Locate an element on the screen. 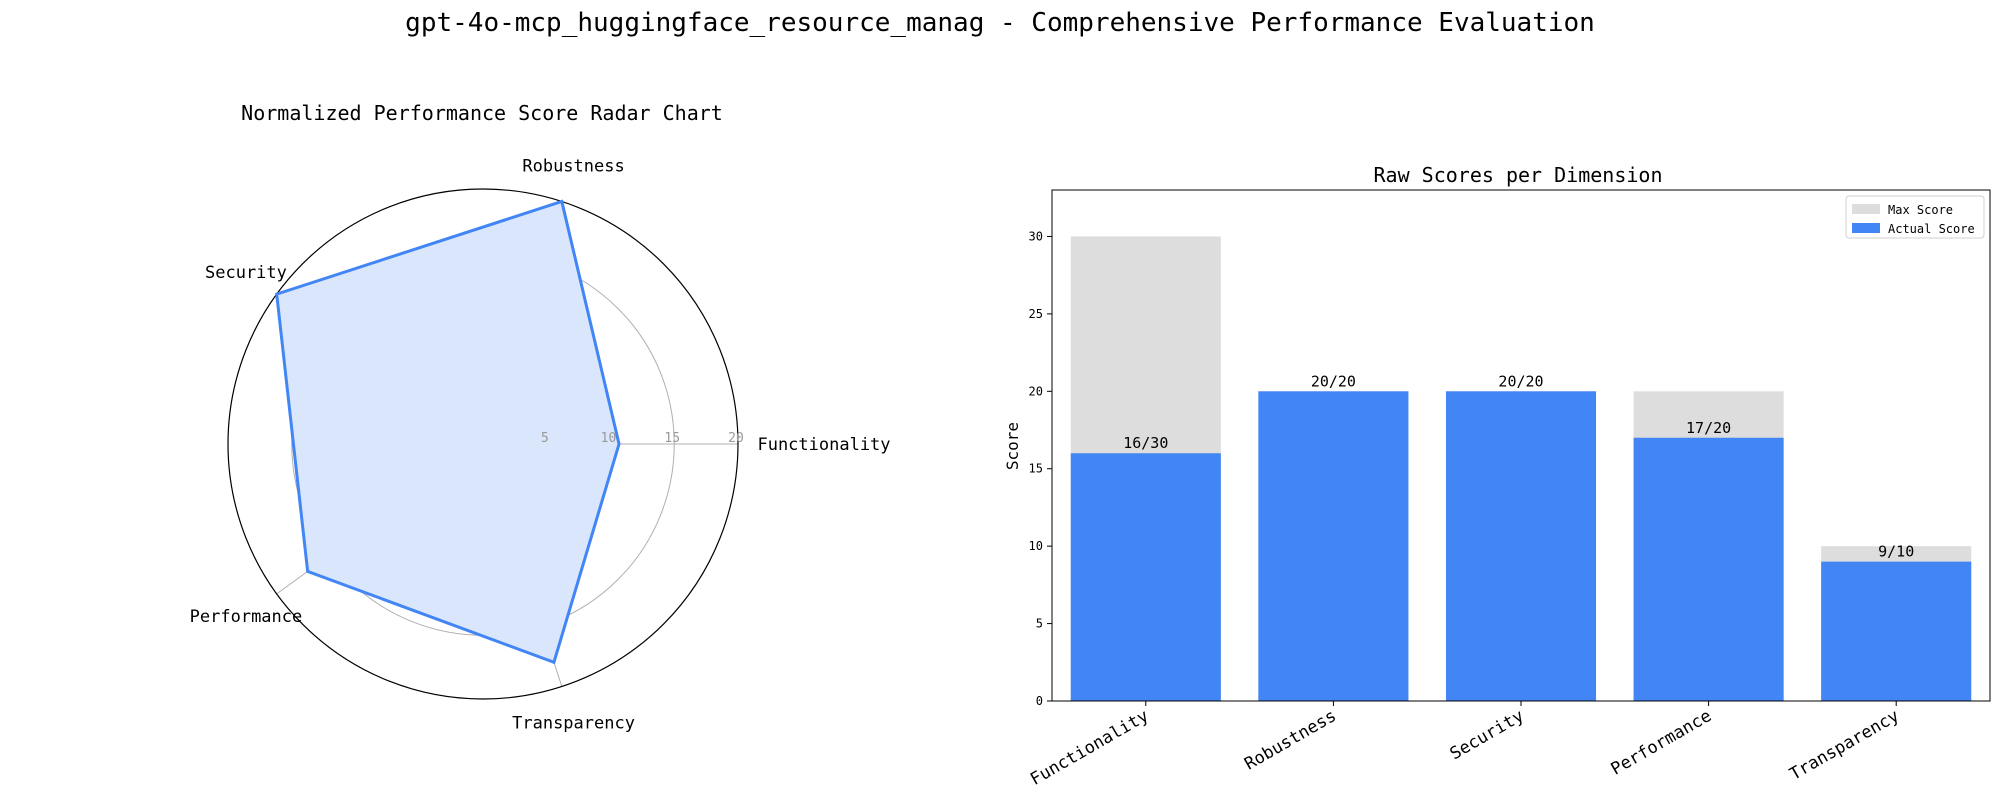 Image resolution: width=2000 pixels, height=800 pixels. bar-chart-data-labels: 16/30 20/20 20/20 17/20 9/10 is located at coordinates (1518, 466).